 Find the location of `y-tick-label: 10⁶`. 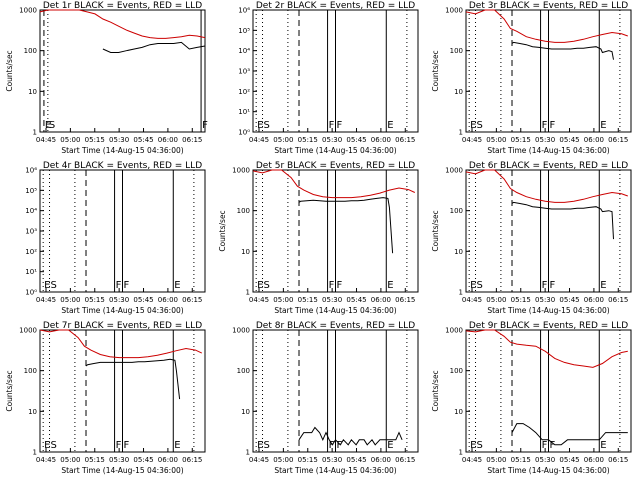

y-tick-label: 10⁶ is located at coordinates (31, 171).